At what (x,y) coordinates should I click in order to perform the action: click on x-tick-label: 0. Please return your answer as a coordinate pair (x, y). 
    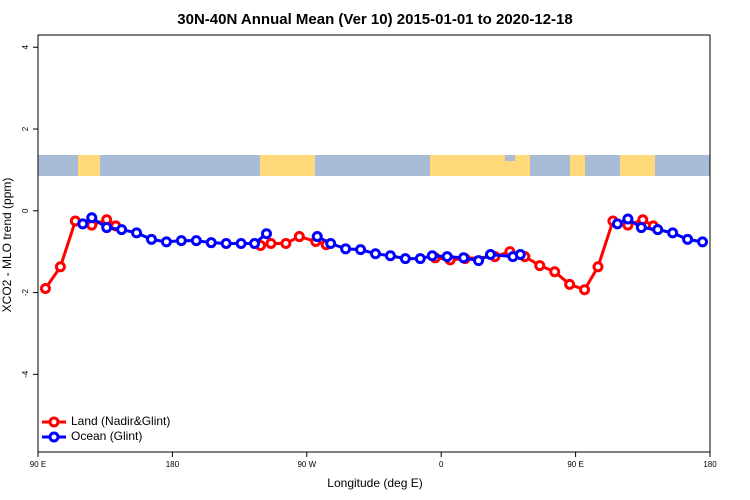
    Looking at the image, I should click on (441, 464).